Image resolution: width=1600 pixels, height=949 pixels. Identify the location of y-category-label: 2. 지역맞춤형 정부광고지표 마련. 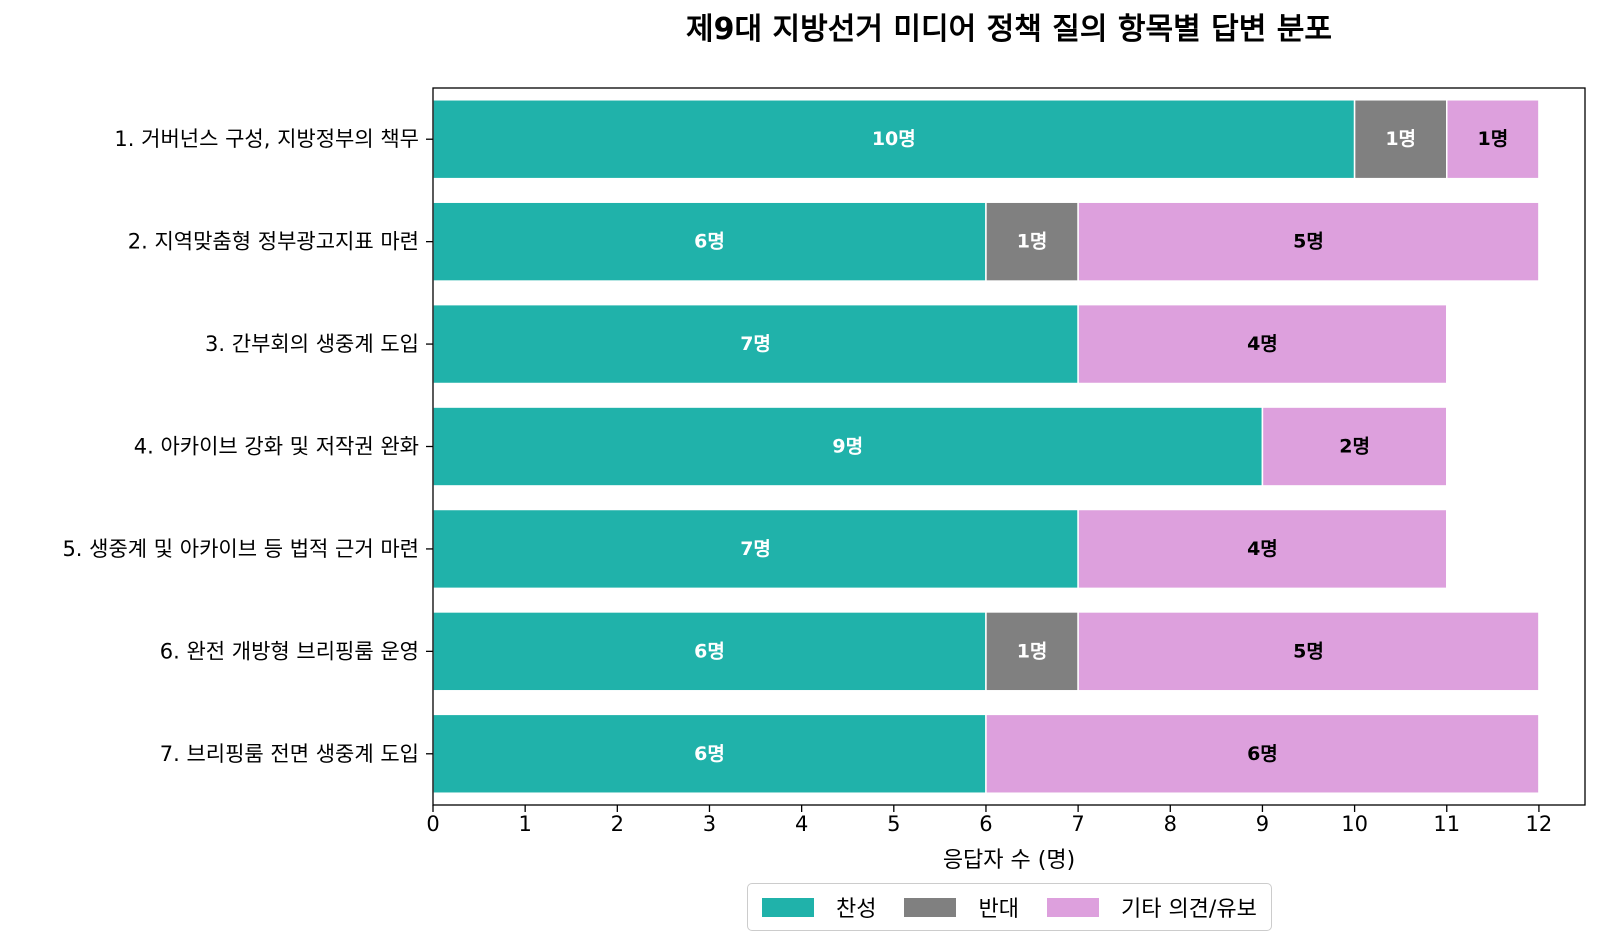
(273, 242).